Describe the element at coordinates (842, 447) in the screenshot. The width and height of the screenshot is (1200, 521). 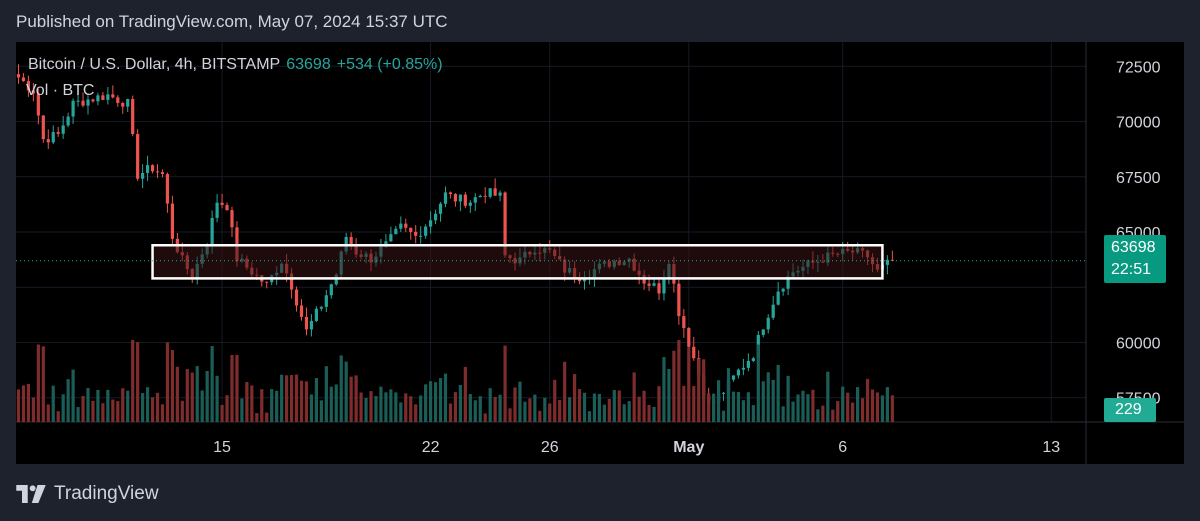
I see `x-tick-label: 6` at that location.